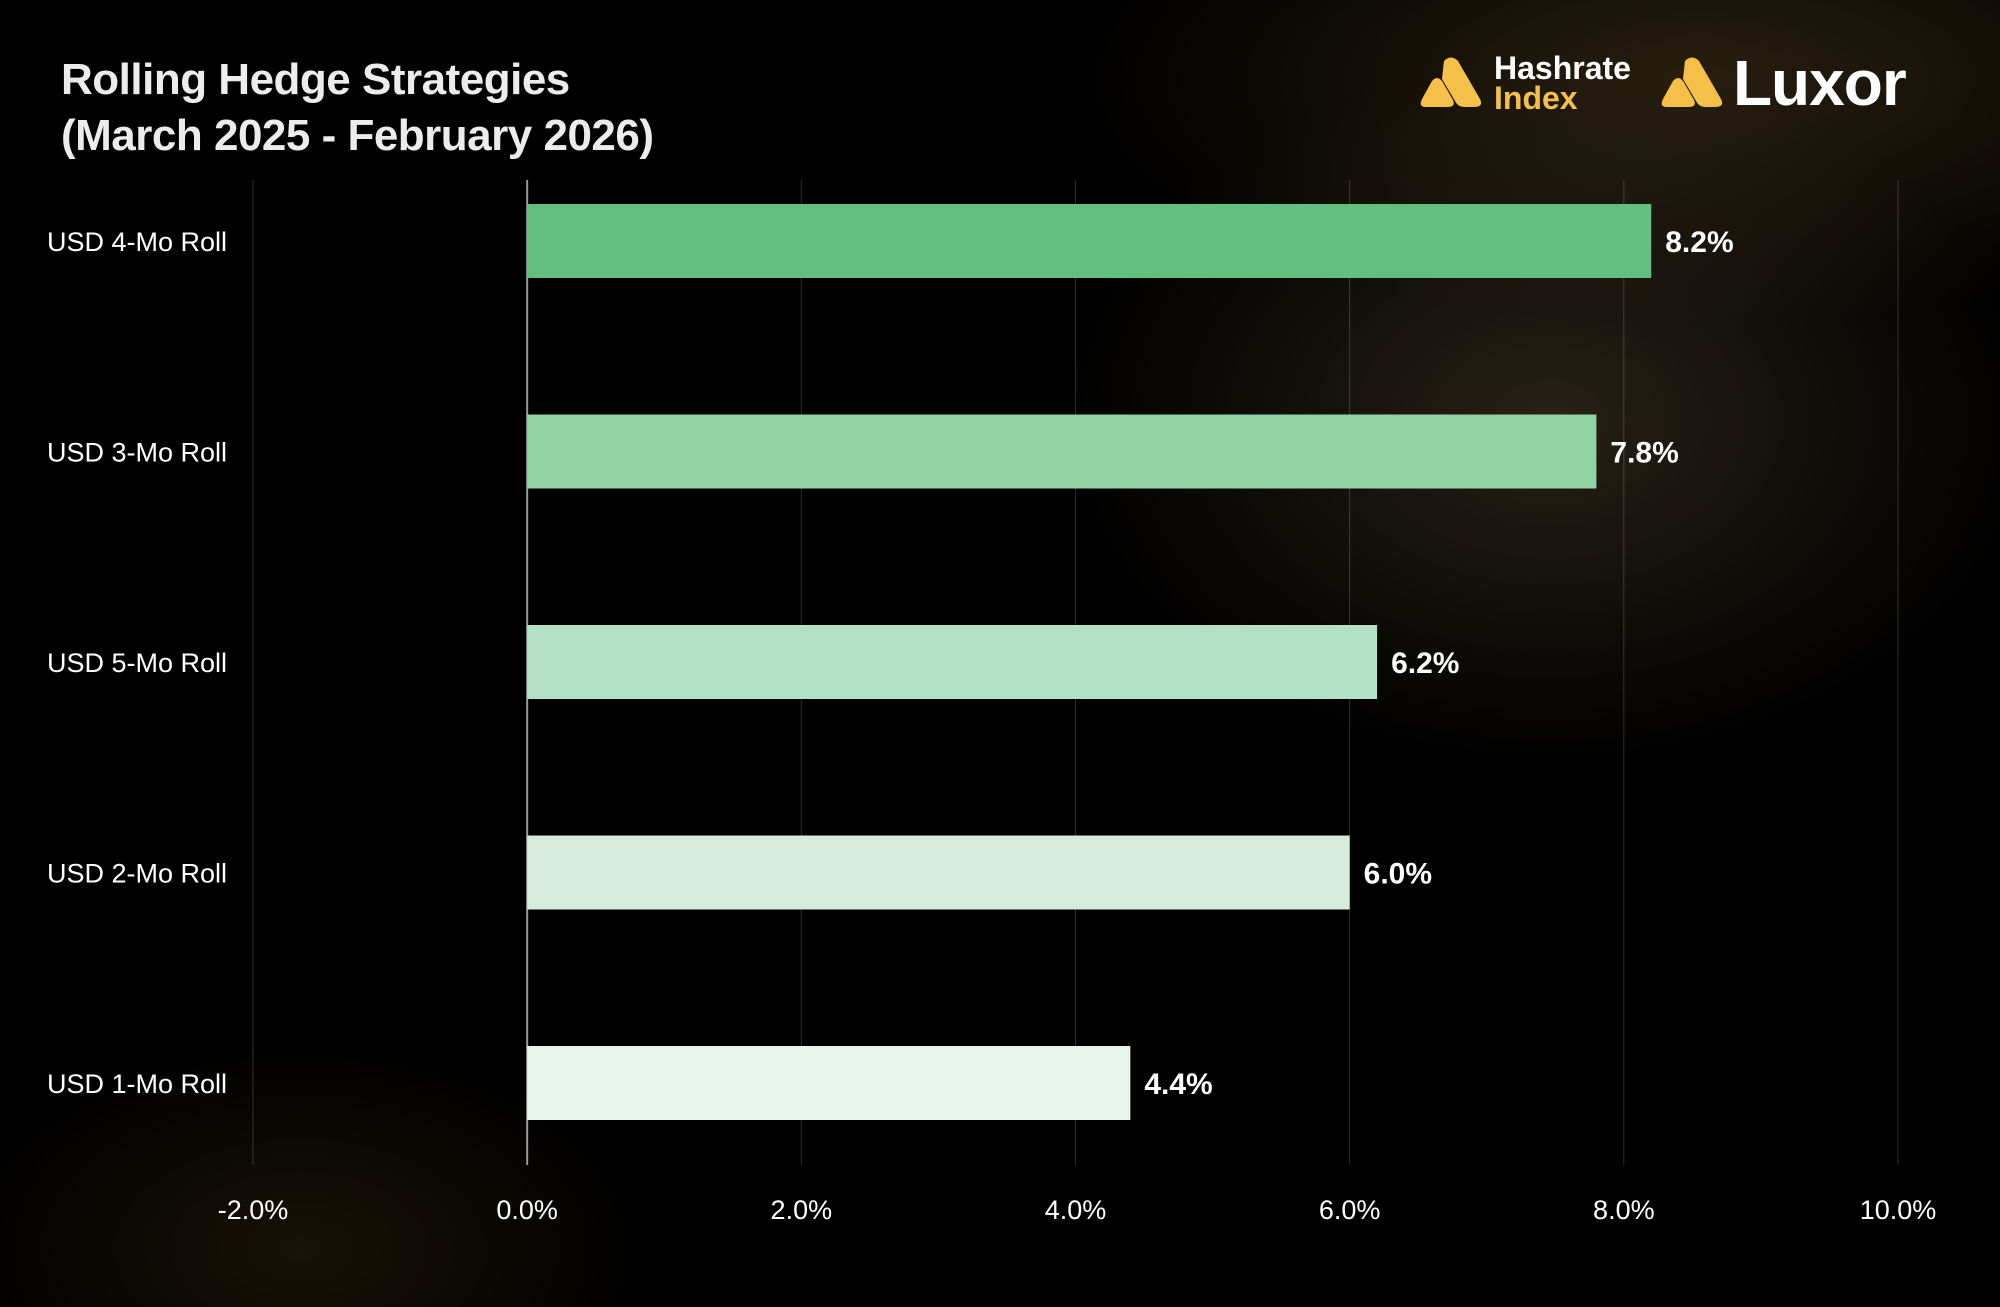  I want to click on category-label: USD 1-Mo Roll, so click(137, 1084).